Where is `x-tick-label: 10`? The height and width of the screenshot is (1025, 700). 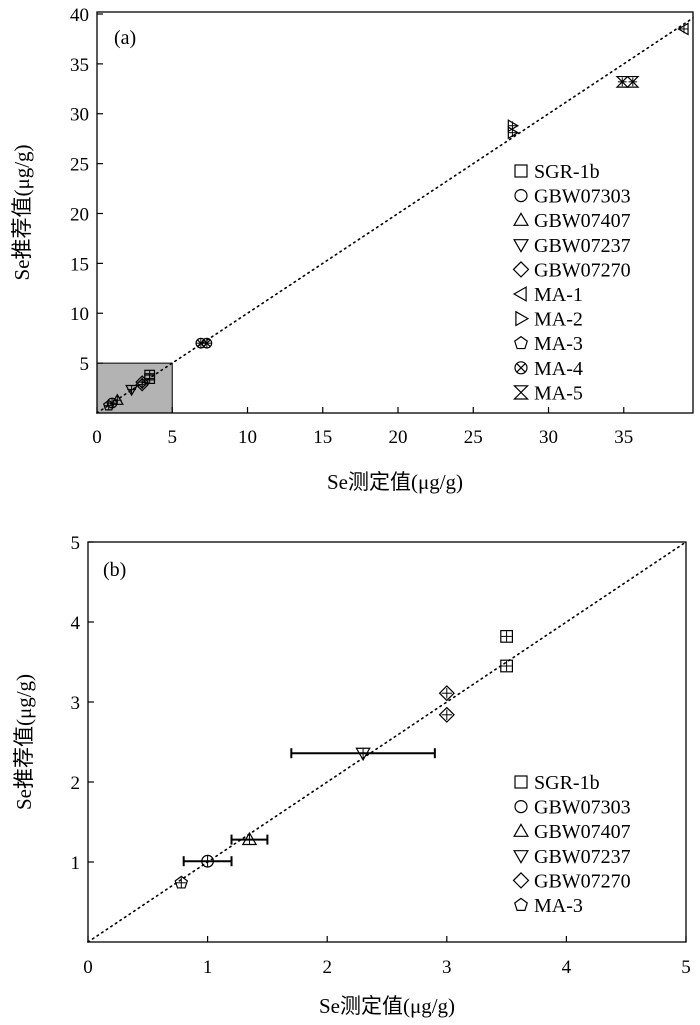
x-tick-label: 10 is located at coordinates (247, 437).